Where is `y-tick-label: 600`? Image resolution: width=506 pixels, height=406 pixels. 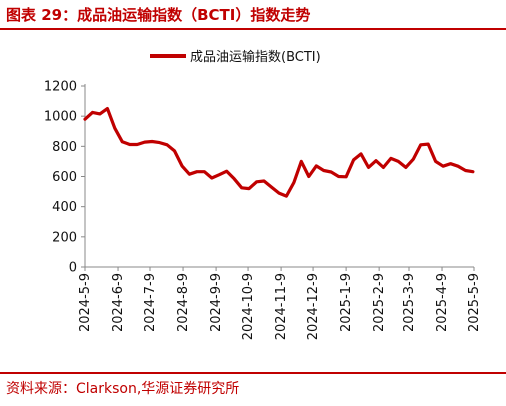
y-tick-label: 600 is located at coordinates (64, 177).